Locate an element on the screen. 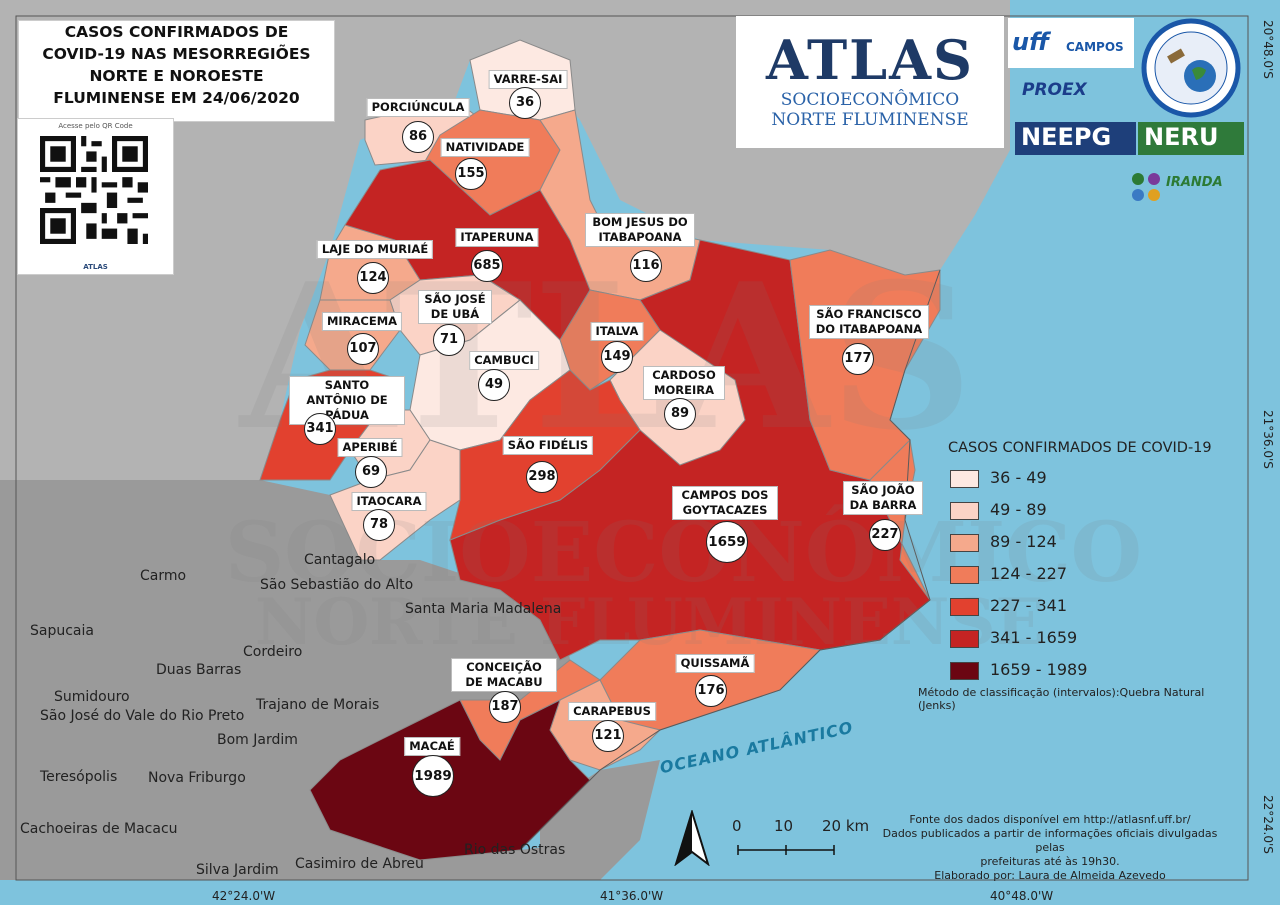  cases-carapebus: 121 is located at coordinates (608, 736).